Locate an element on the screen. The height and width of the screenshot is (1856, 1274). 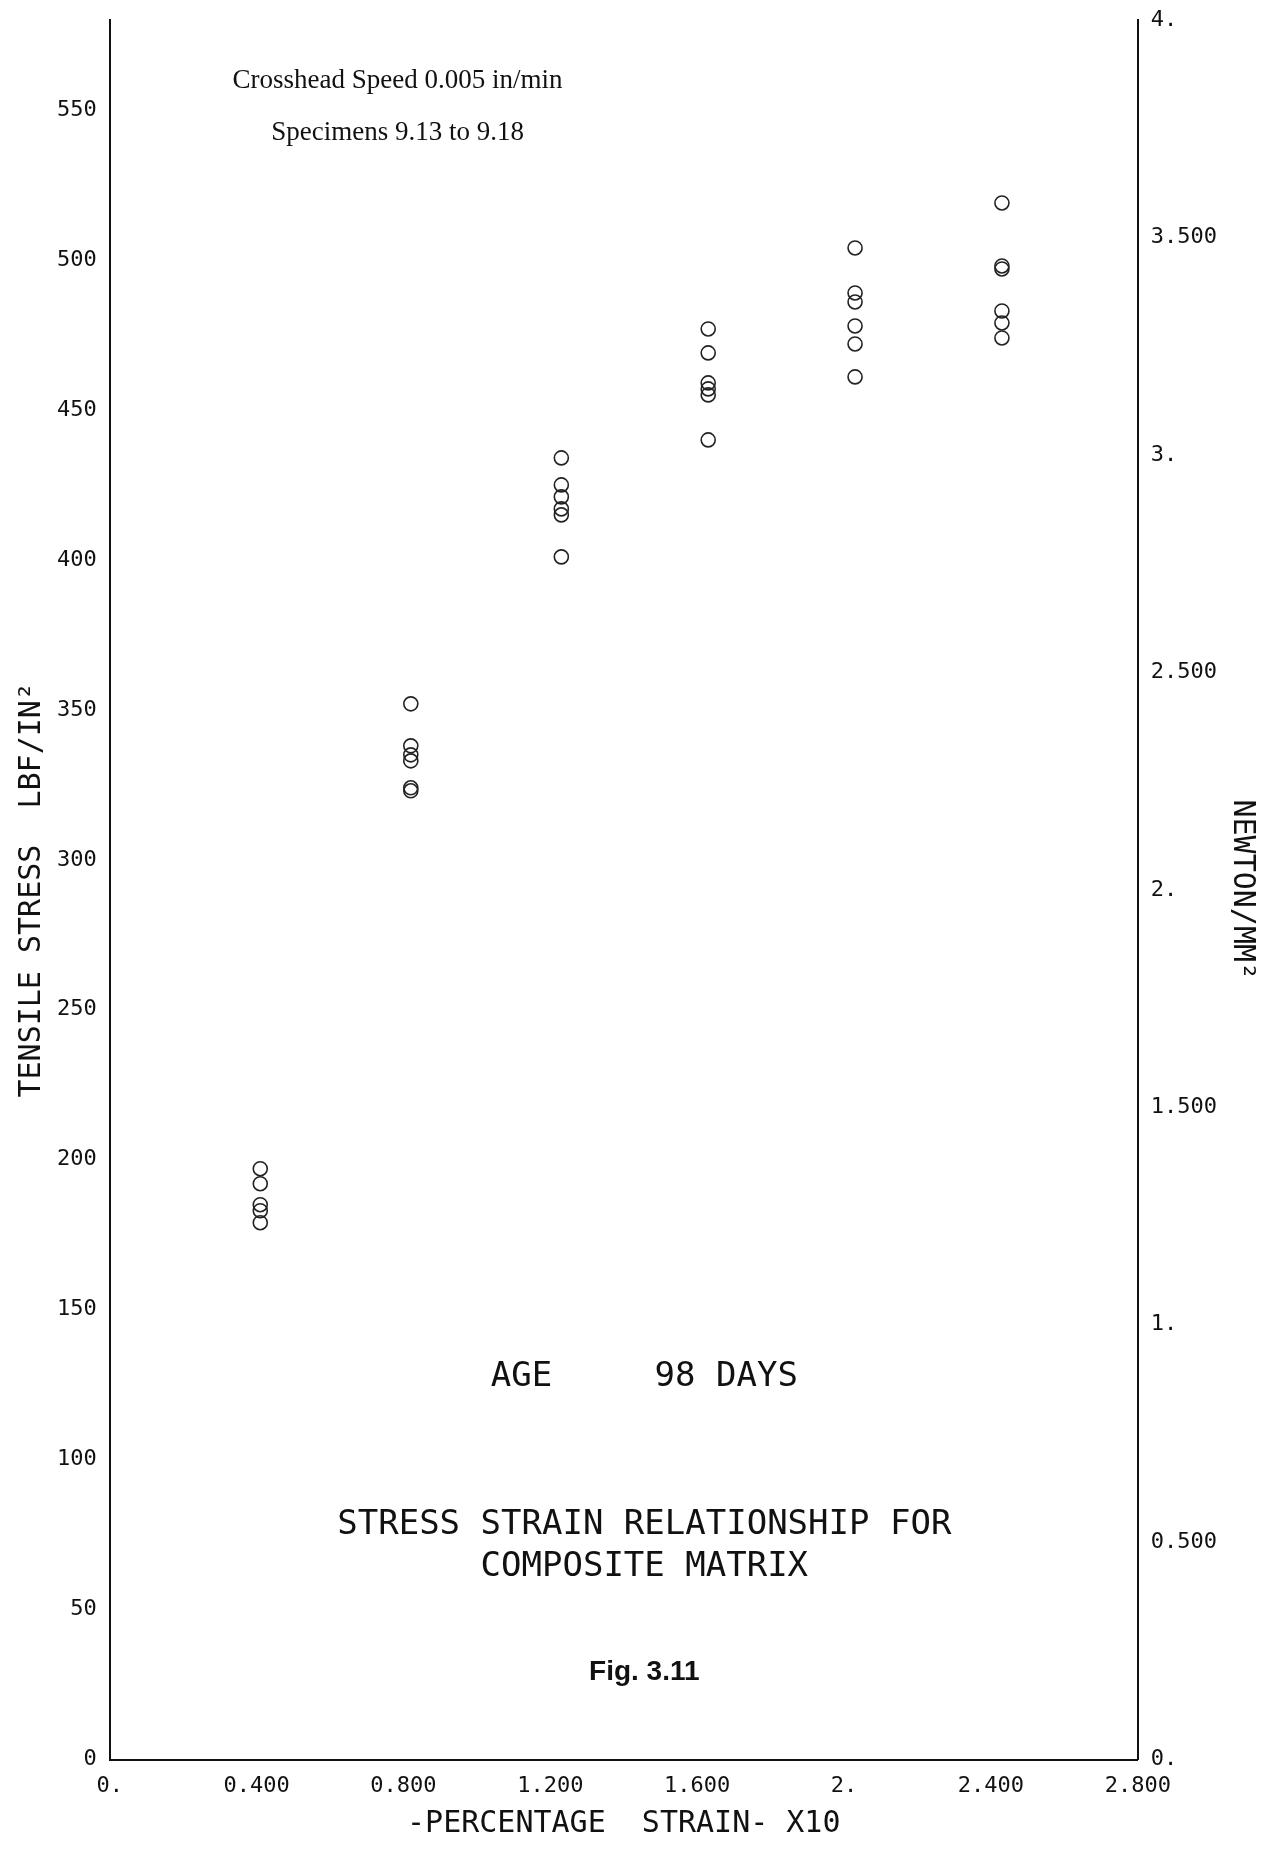
y2-tick-label: 0. is located at coordinates (1164, 1758).